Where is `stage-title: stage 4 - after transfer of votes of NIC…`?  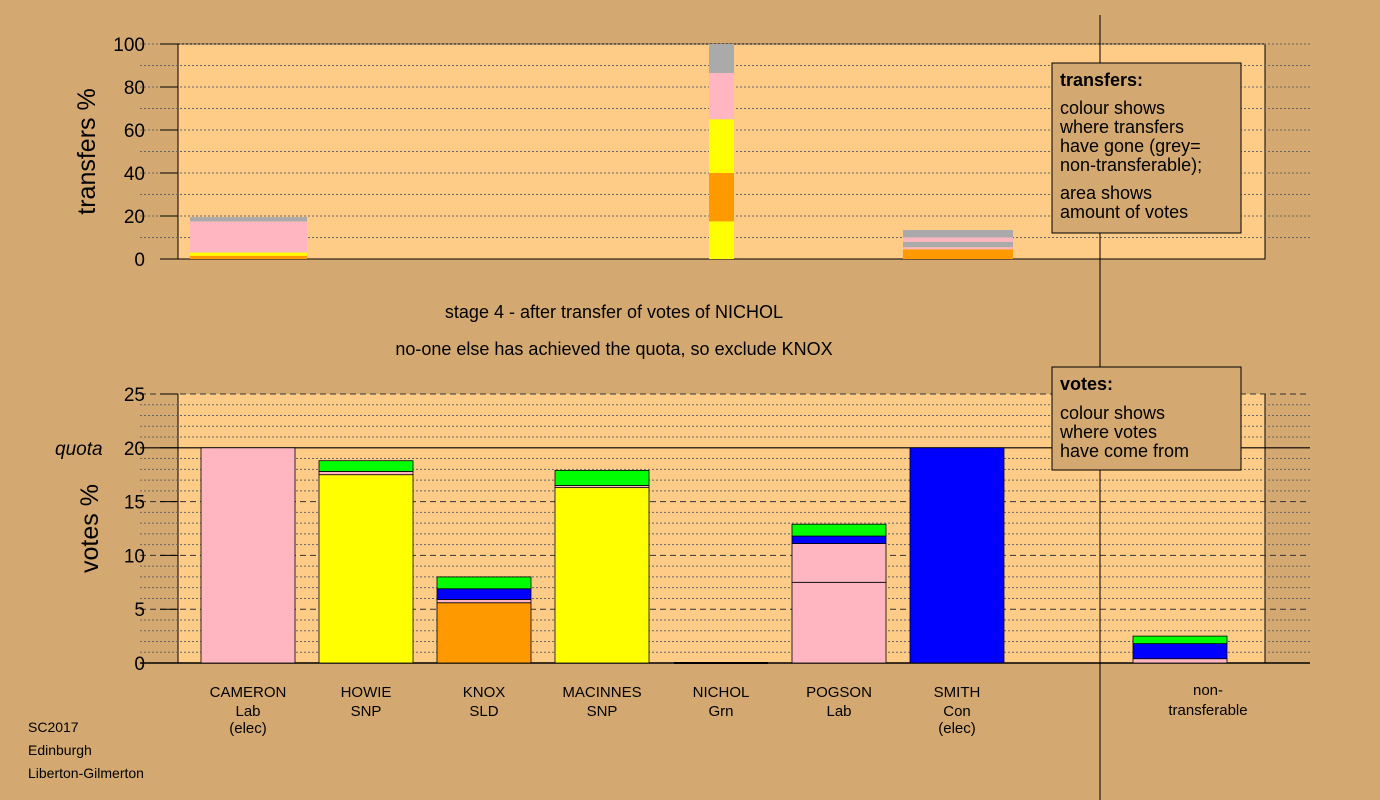
stage-title: stage 4 - after transfer of votes of NIC… is located at coordinates (614, 312).